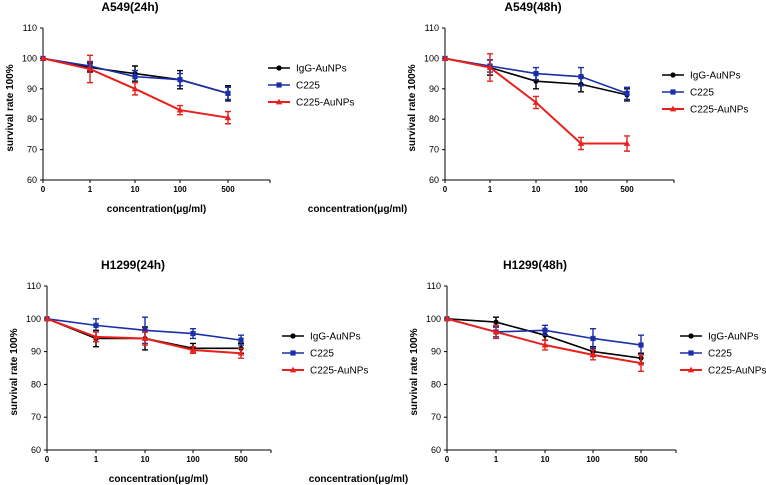 The image size is (766, 485). What do you see at coordinates (129, 7) in the screenshot?
I see `chart-title: A549(24h)` at bounding box center [129, 7].